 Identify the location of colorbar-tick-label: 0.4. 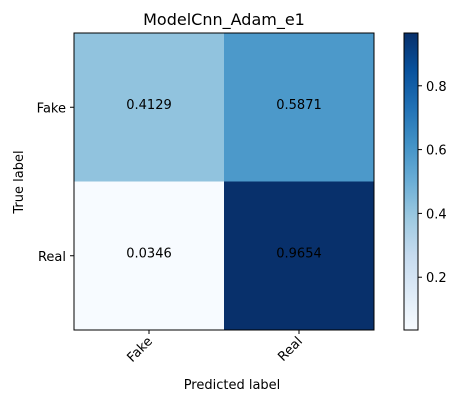
(436, 214).